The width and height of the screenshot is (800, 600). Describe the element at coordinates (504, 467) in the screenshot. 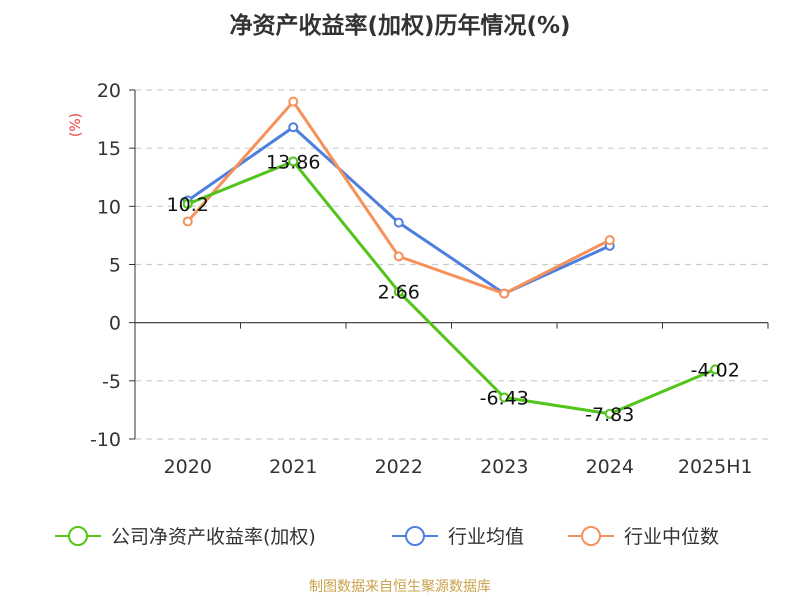

I see `x-tick-label: 2023` at that location.